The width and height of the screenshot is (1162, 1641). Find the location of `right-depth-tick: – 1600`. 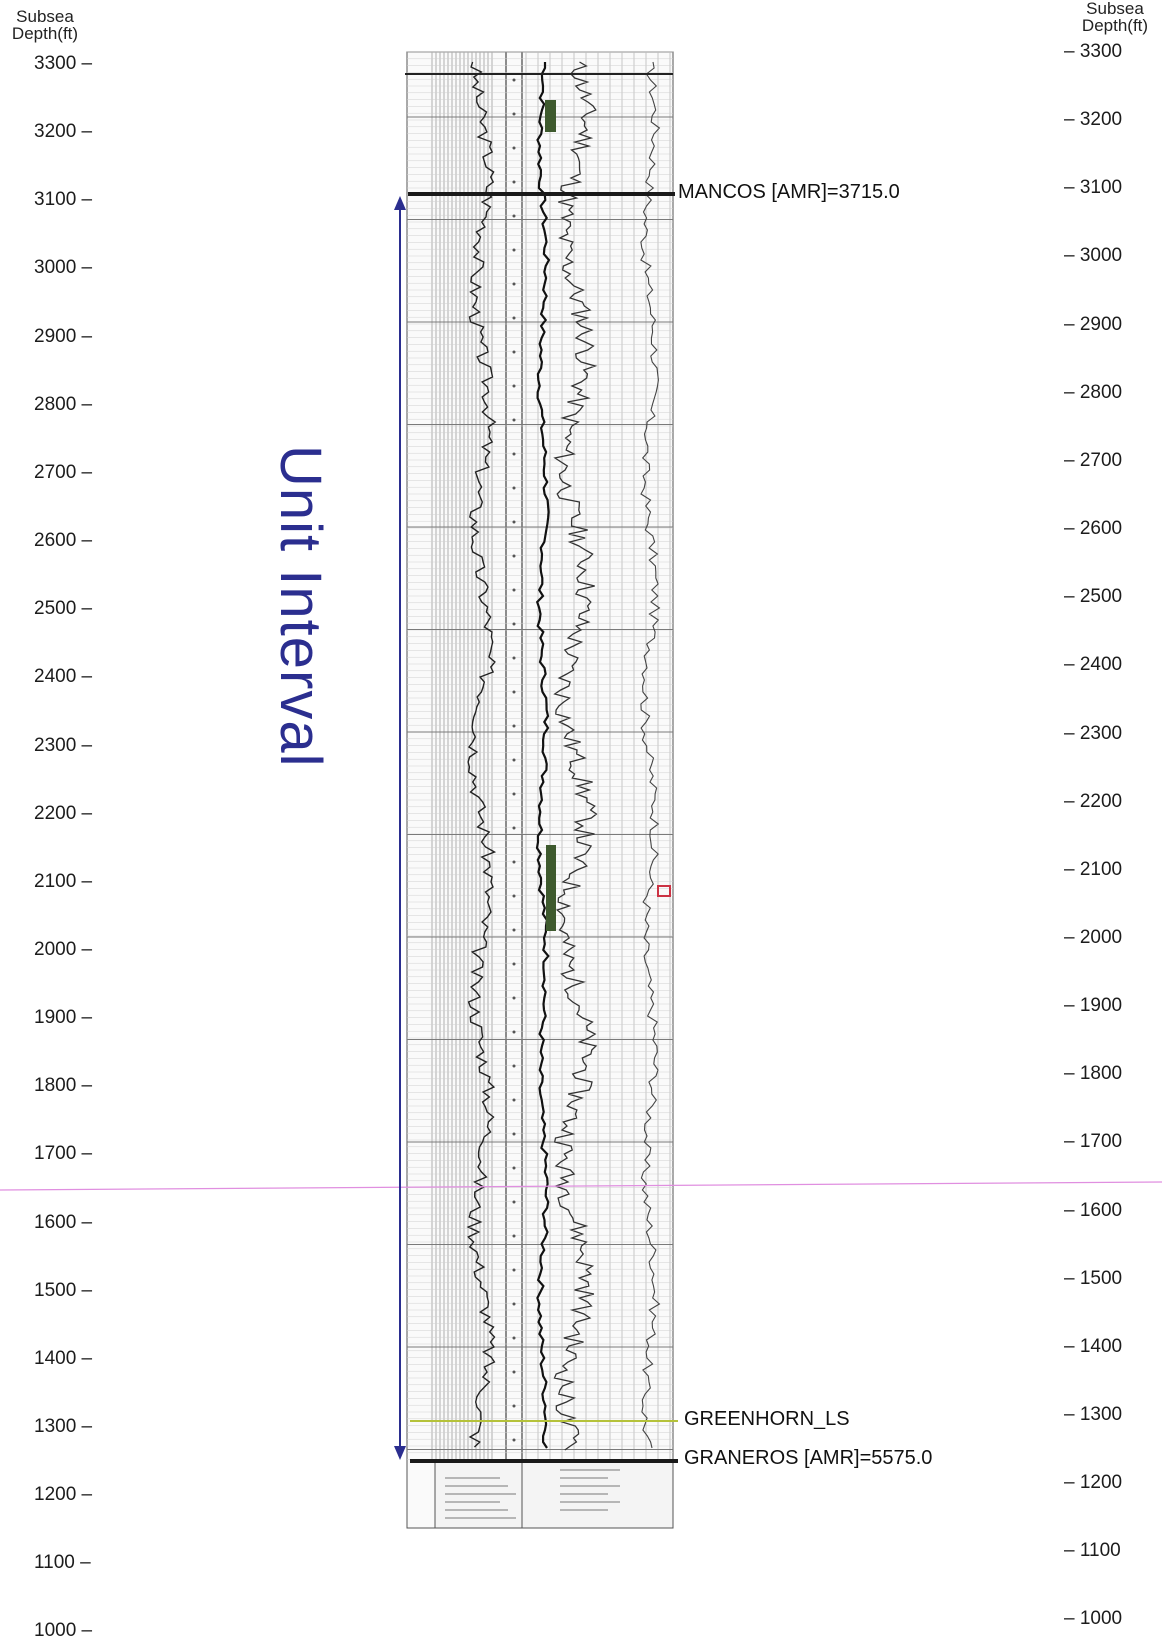

right-depth-tick: – 1600 is located at coordinates (1093, 1210).